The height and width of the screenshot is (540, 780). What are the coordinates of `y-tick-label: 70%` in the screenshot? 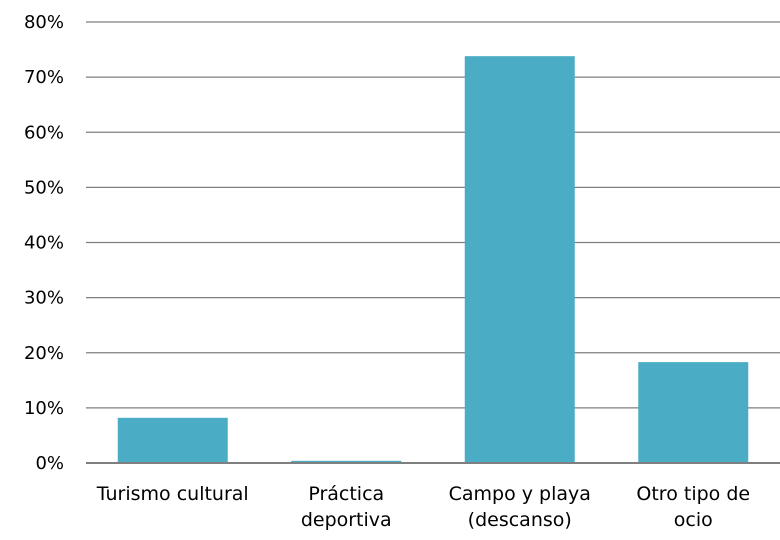 It's located at (44, 77).